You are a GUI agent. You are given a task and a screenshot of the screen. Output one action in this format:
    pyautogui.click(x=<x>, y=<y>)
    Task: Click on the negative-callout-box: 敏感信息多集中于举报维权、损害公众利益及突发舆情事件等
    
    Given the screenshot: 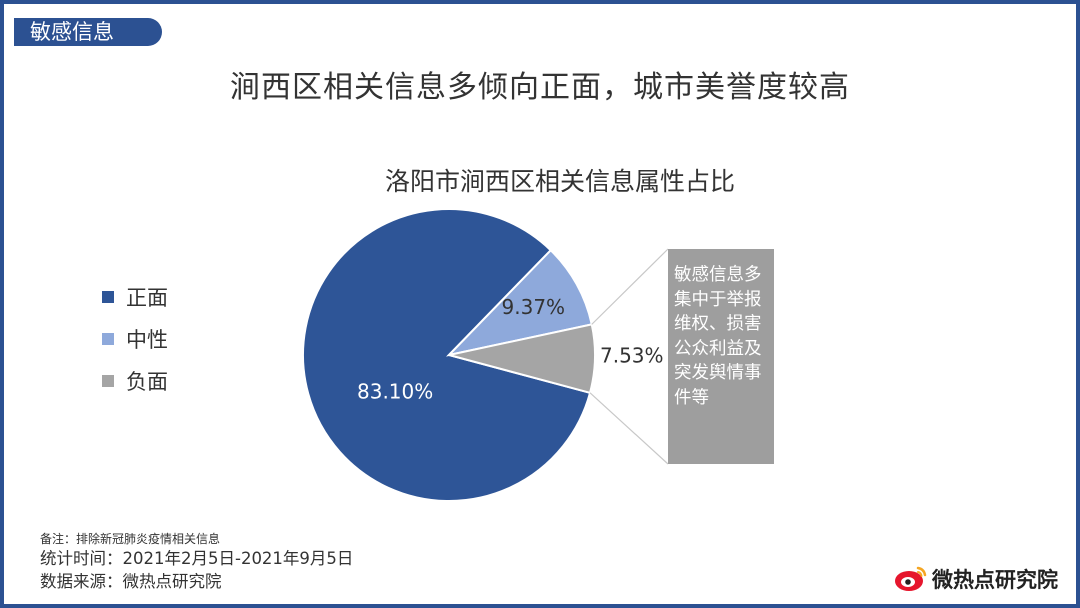 What is the action you would take?
    pyautogui.click(x=721, y=356)
    